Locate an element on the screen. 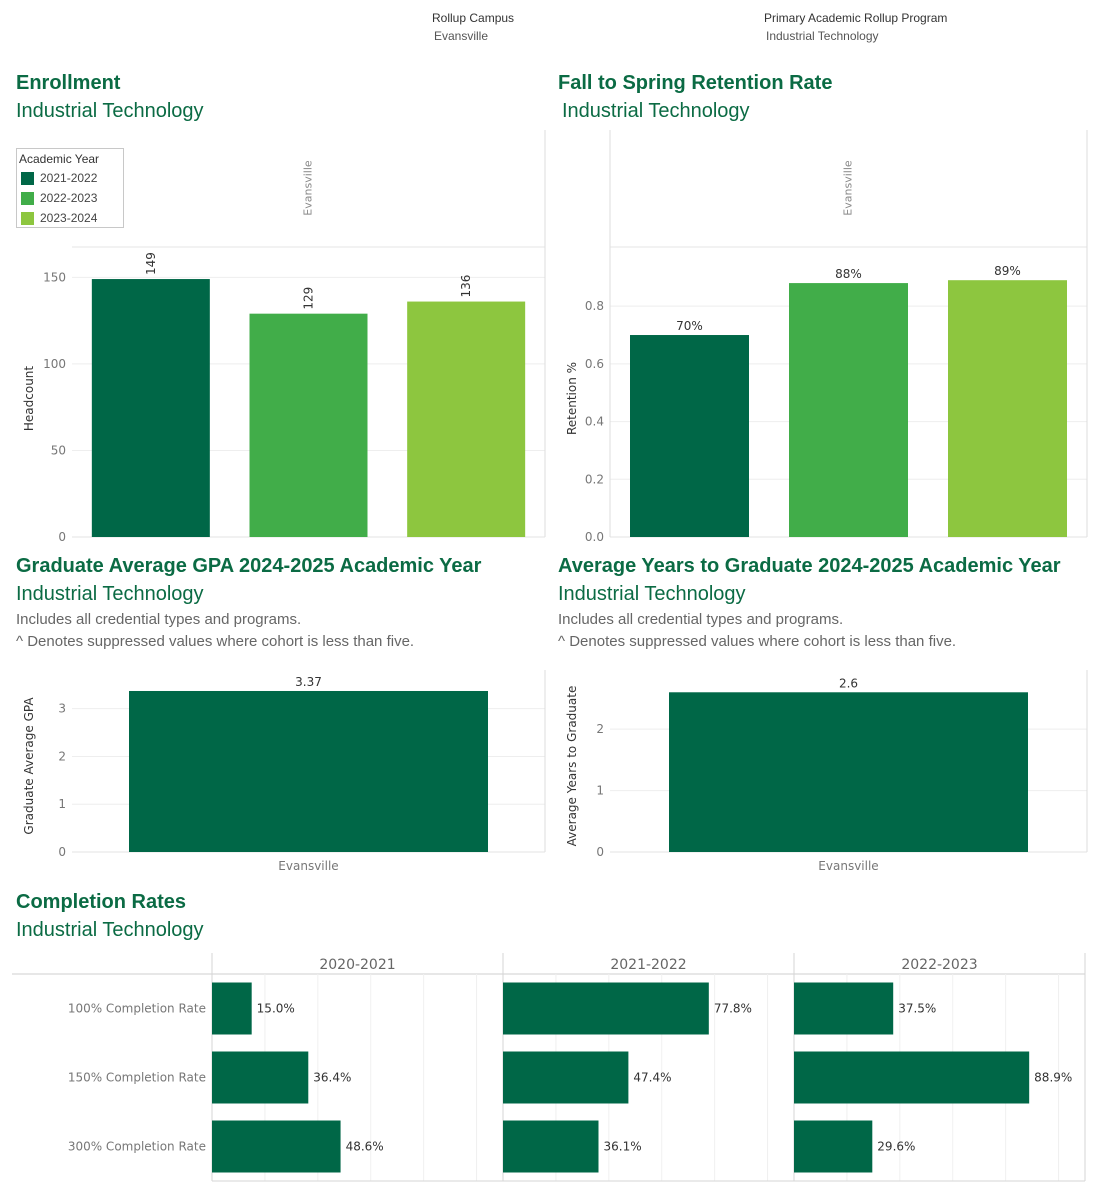 The height and width of the screenshot is (1200, 1100). retention-title: Fall to Spring Retention Rate is located at coordinates (695, 83).